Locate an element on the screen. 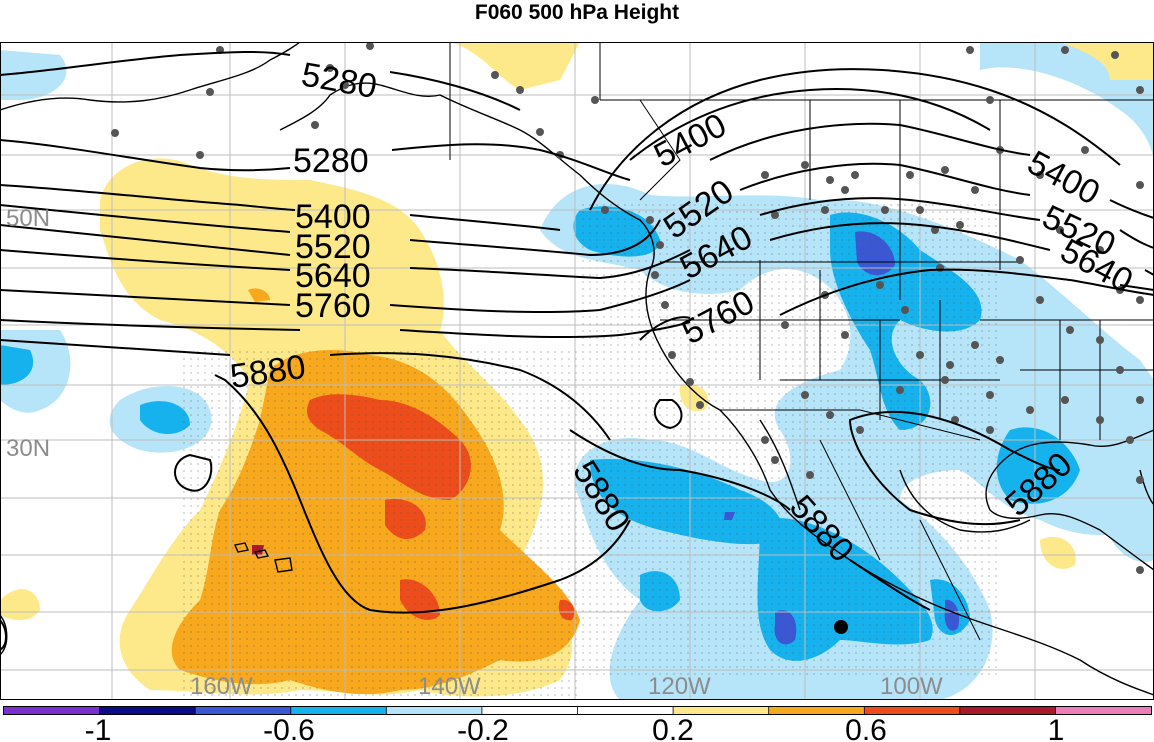 The height and width of the screenshot is (742, 1154). contour-5280-b is located at coordinates (145, 155).